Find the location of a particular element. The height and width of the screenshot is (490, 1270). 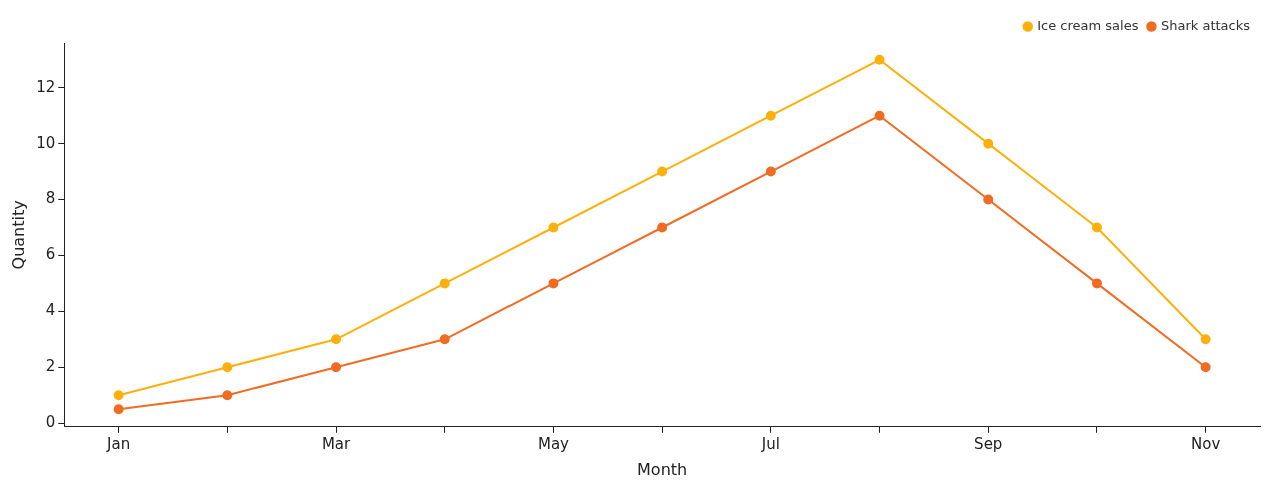

y-tick-label: 12 is located at coordinates (46, 86).